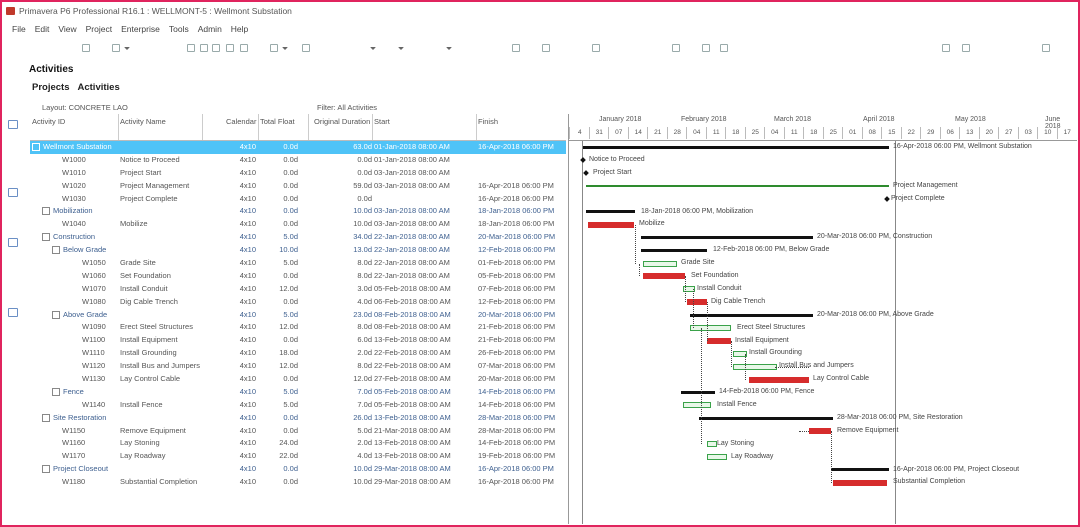  I want to click on col-activity-id: Activity ID, so click(49, 121).